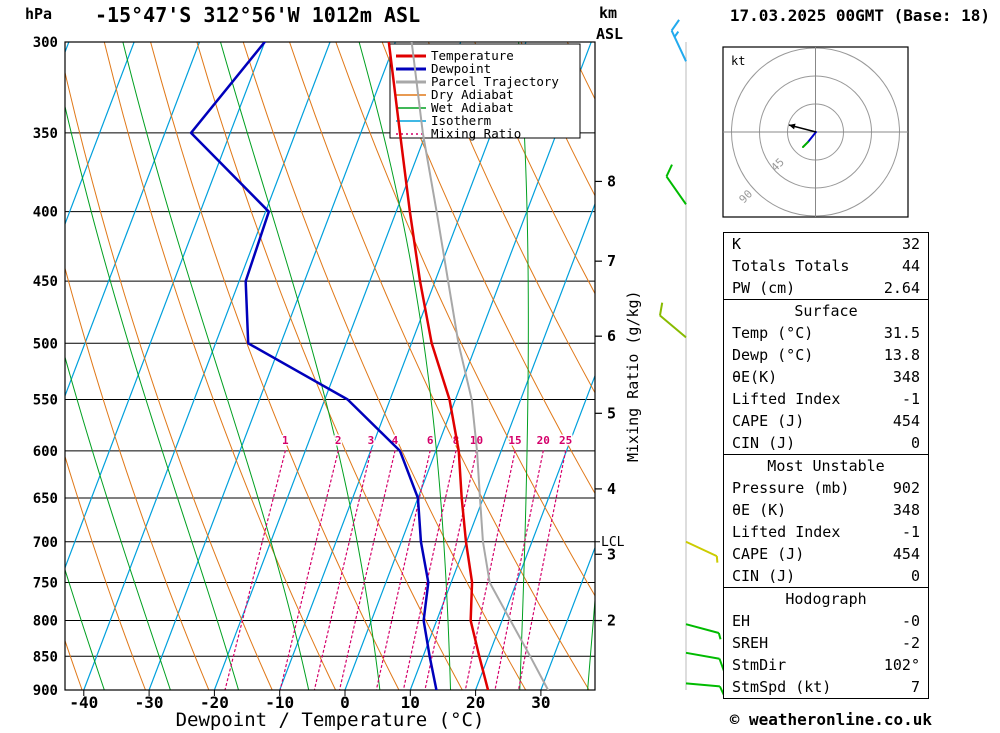  Describe the element at coordinates (45, 134) in the screenshot. I see `svg-text: 350` at that location.